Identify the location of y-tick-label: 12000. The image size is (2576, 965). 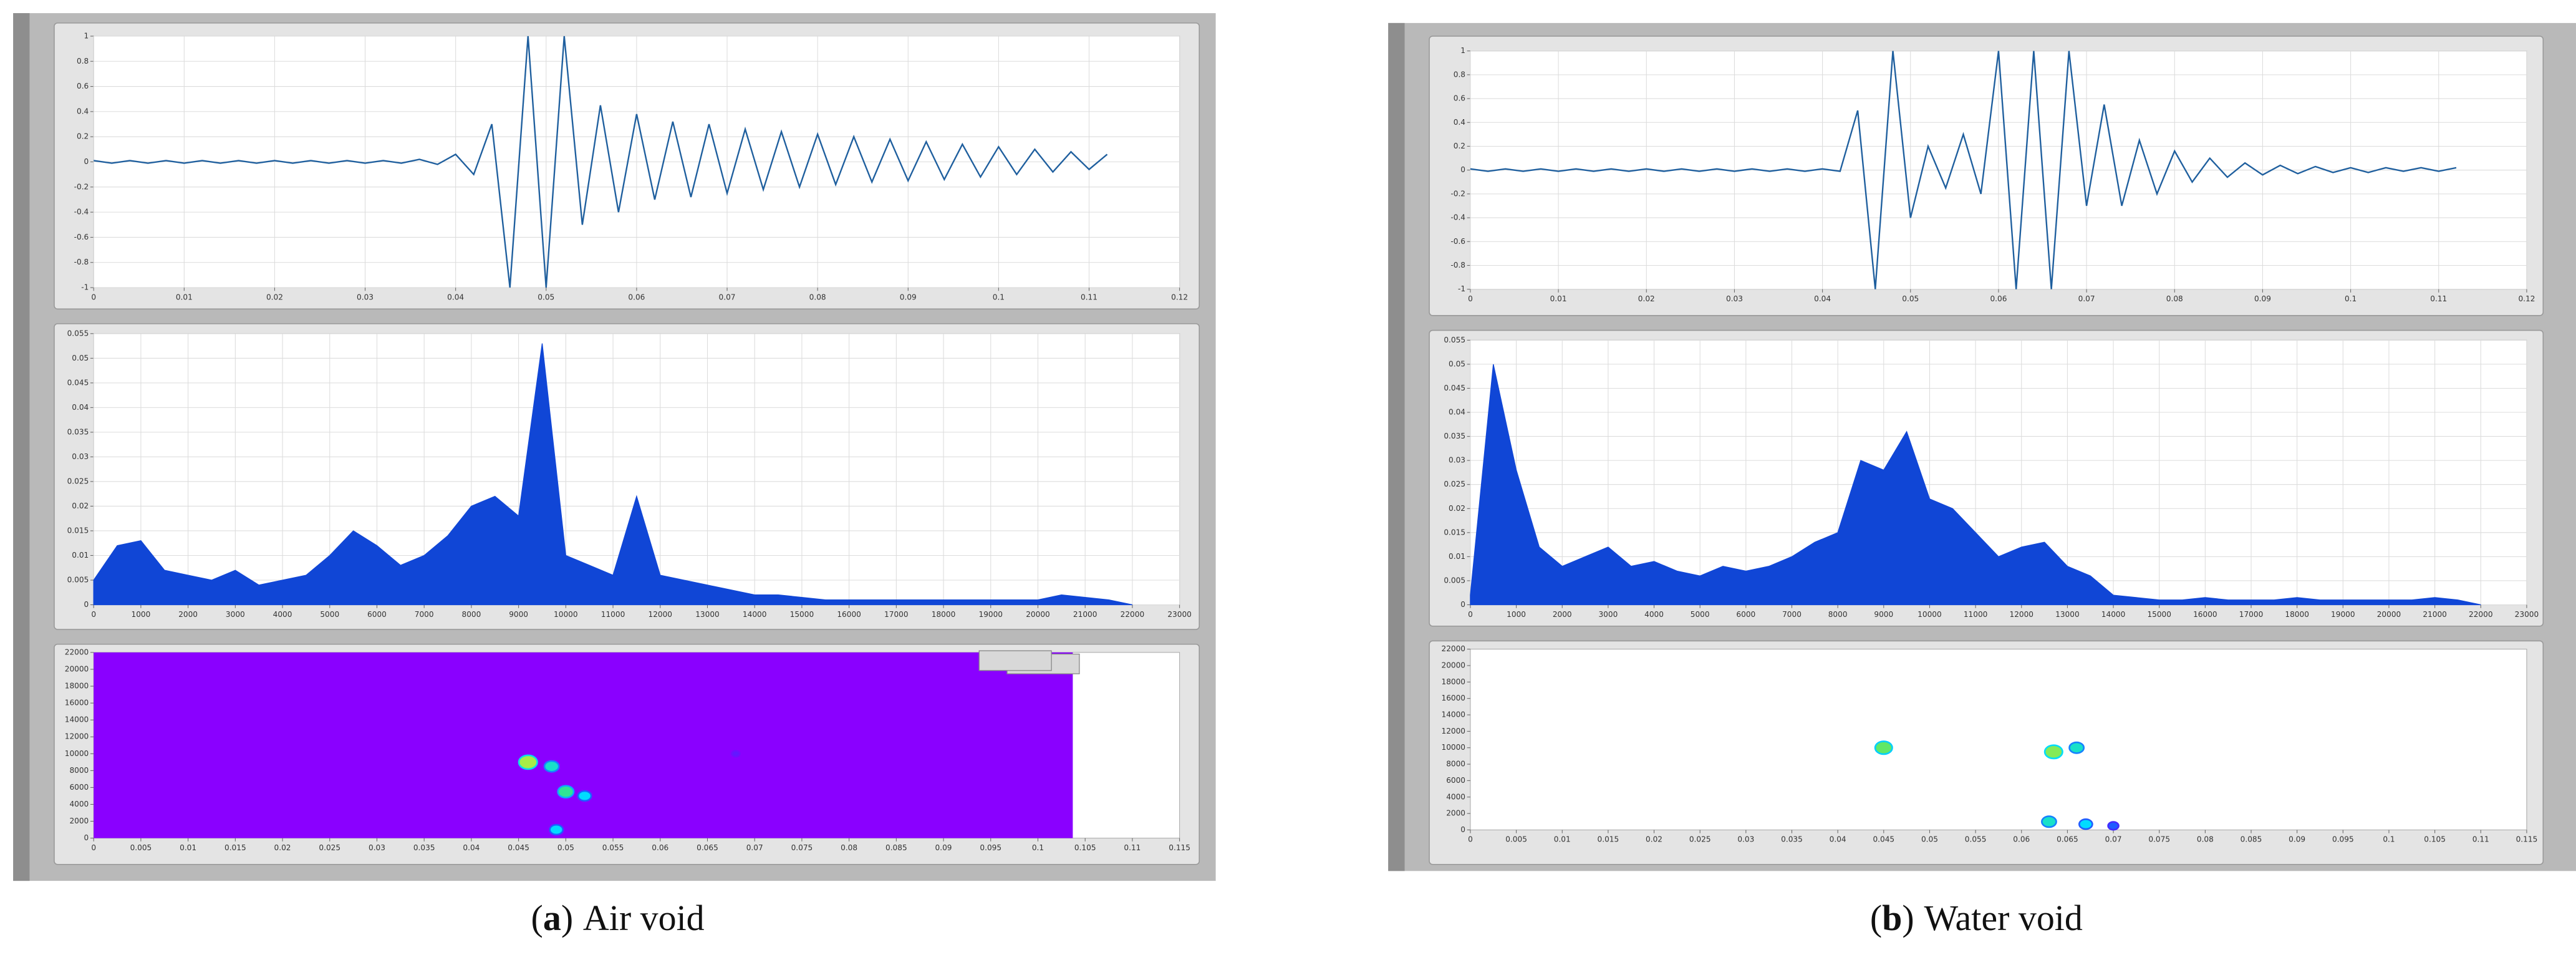
(77, 736).